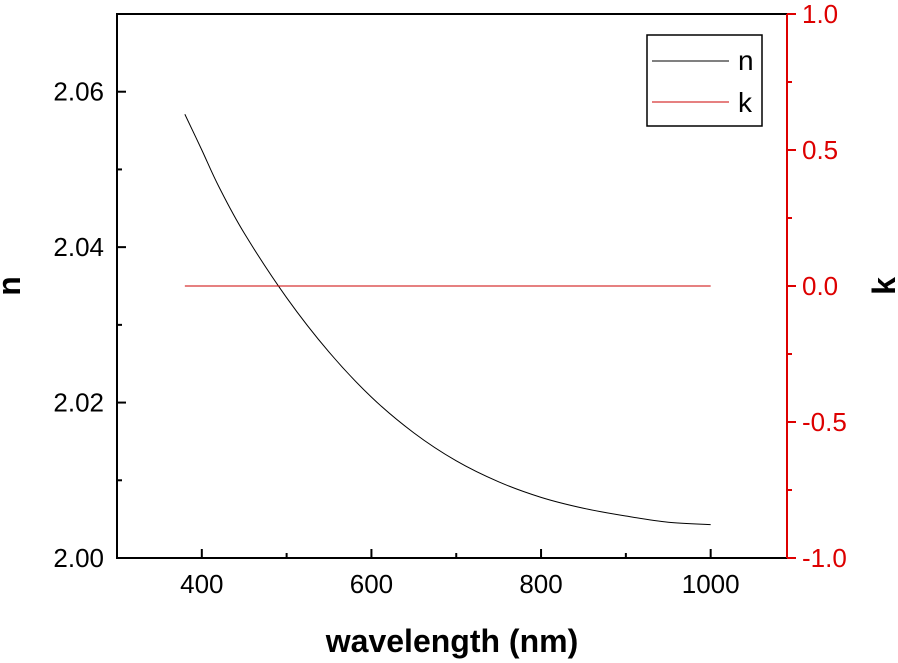 The height and width of the screenshot is (663, 898). I want to click on x-axis-ticks: 400 600 800 1000, so click(460, 574).